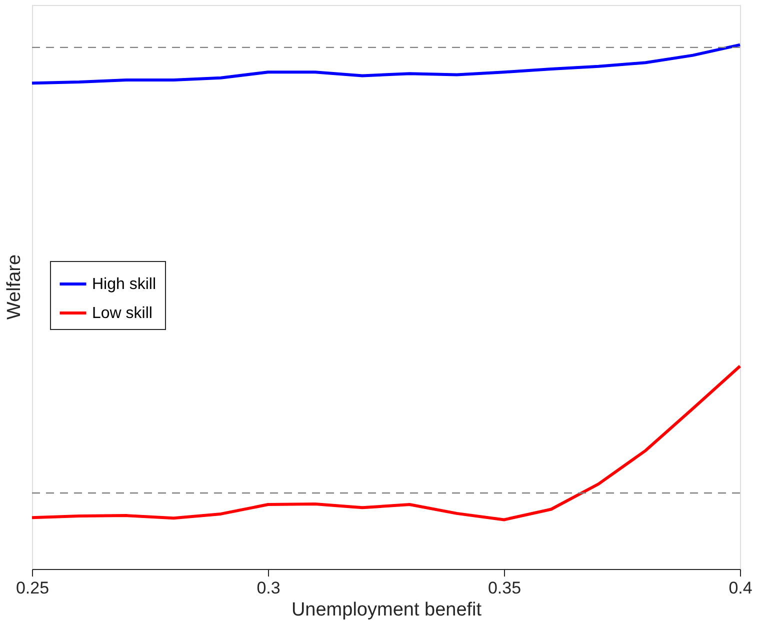  What do you see at coordinates (505, 588) in the screenshot?
I see `x-tick-label: 0.35` at bounding box center [505, 588].